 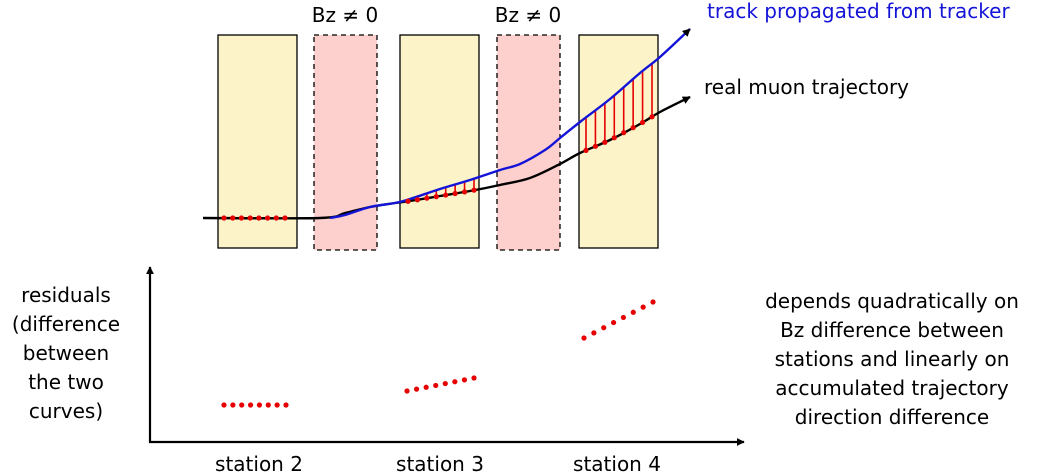 What do you see at coordinates (259, 463) in the screenshot?
I see `station-label-2: station 2` at bounding box center [259, 463].